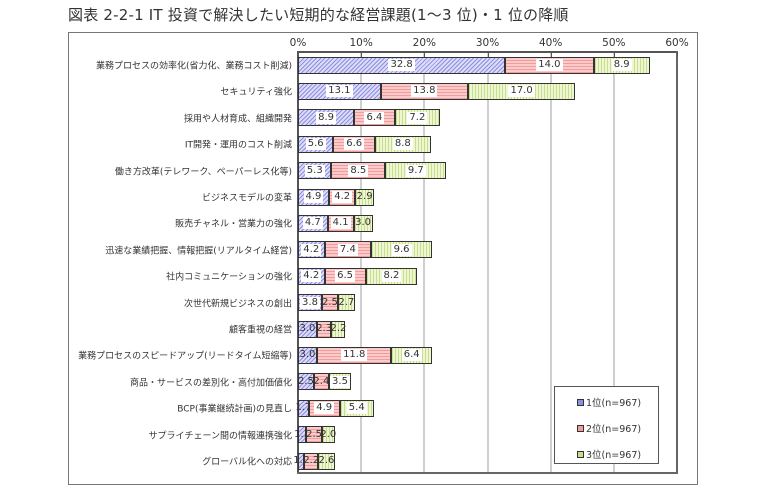  I want to click on category-label: 次世代新規ビジネスの創出, so click(237, 304).